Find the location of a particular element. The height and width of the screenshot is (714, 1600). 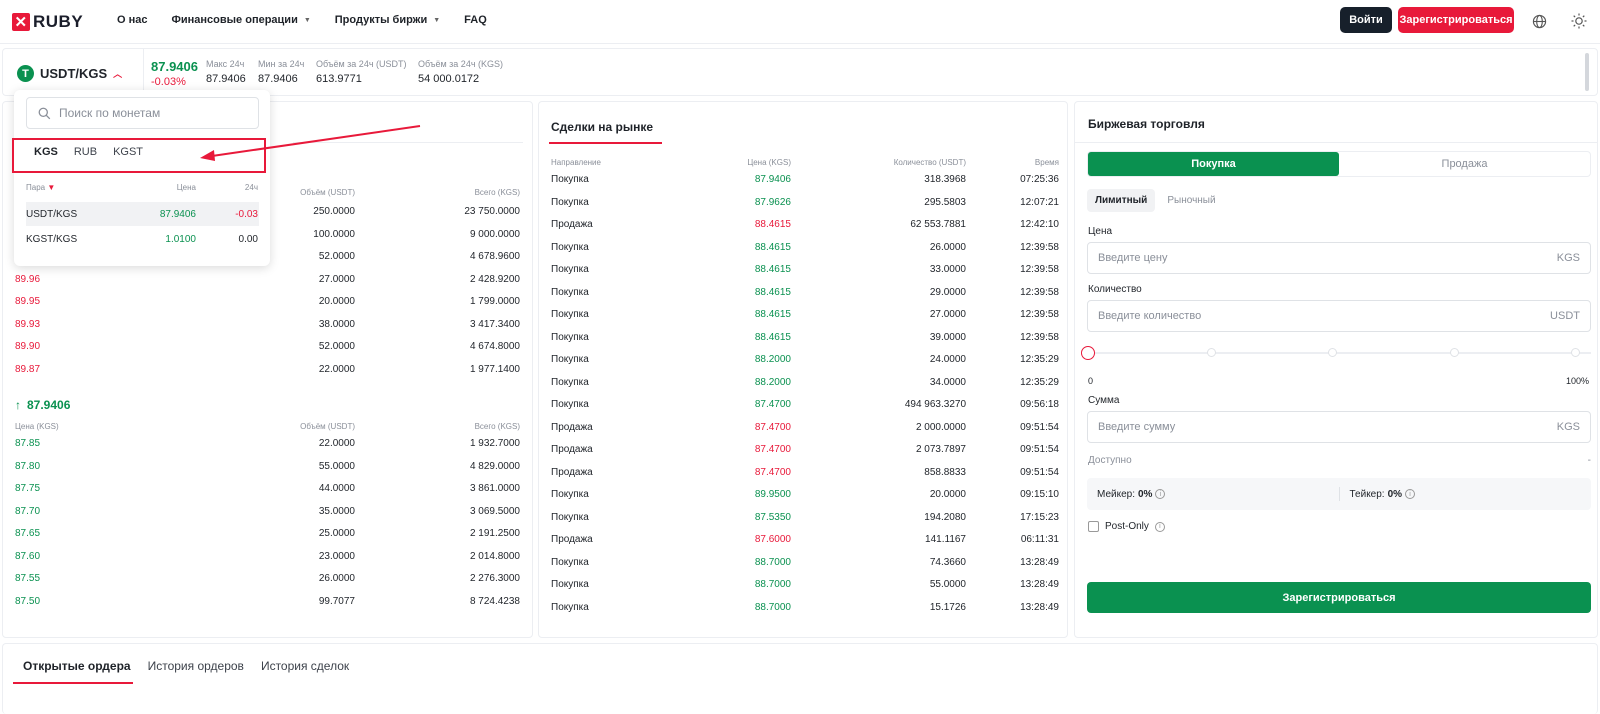

maker-fee: Мейкер: 0% i is located at coordinates (1213, 494).